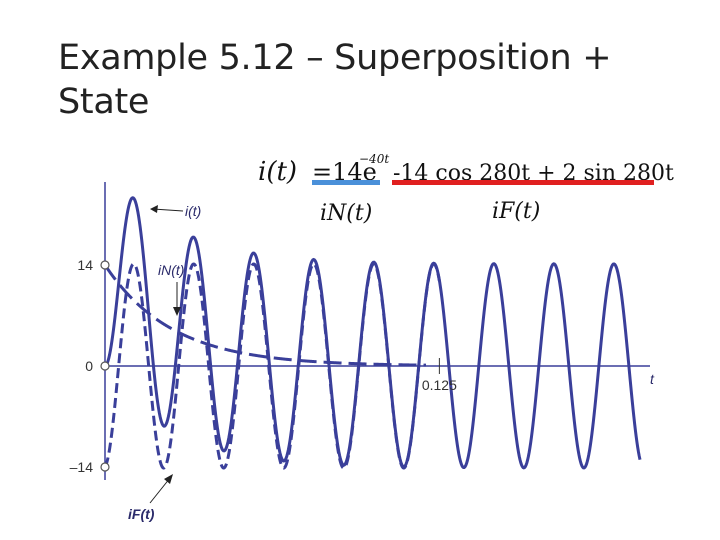  What do you see at coordinates (368, 80) in the screenshot?
I see `slide-title: Example 5.12 – Superposition + State` at bounding box center [368, 80].